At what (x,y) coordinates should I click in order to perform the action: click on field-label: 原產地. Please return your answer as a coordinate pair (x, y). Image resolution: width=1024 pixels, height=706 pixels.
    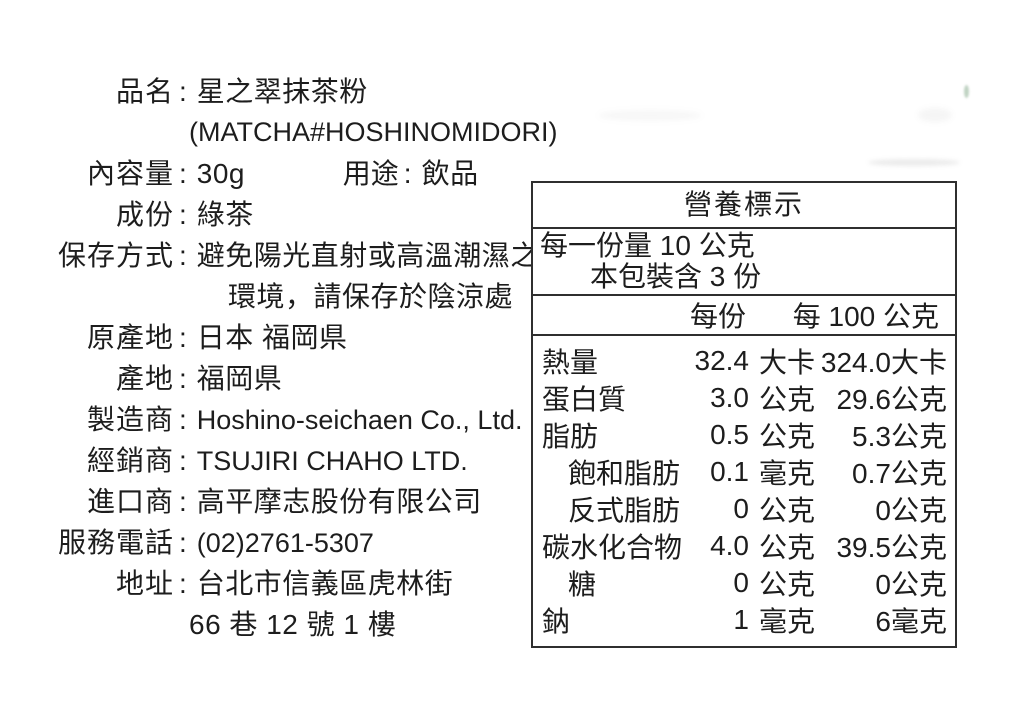
    Looking at the image, I should click on (130, 337).